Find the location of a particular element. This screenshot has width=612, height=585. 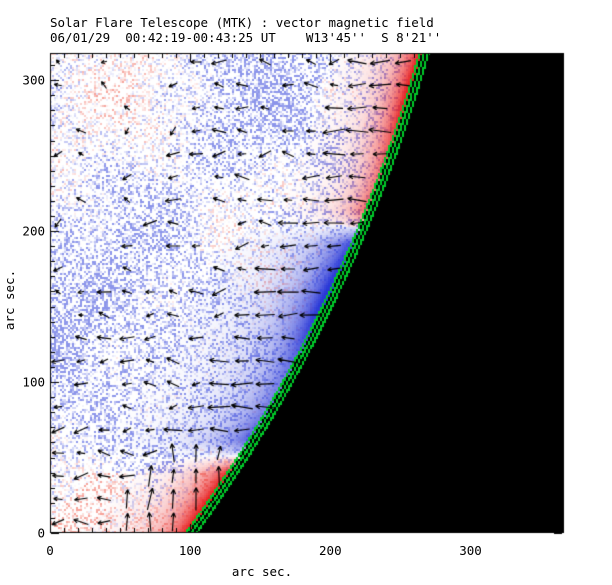

x-axis-label: arc sec. is located at coordinates (262, 571).